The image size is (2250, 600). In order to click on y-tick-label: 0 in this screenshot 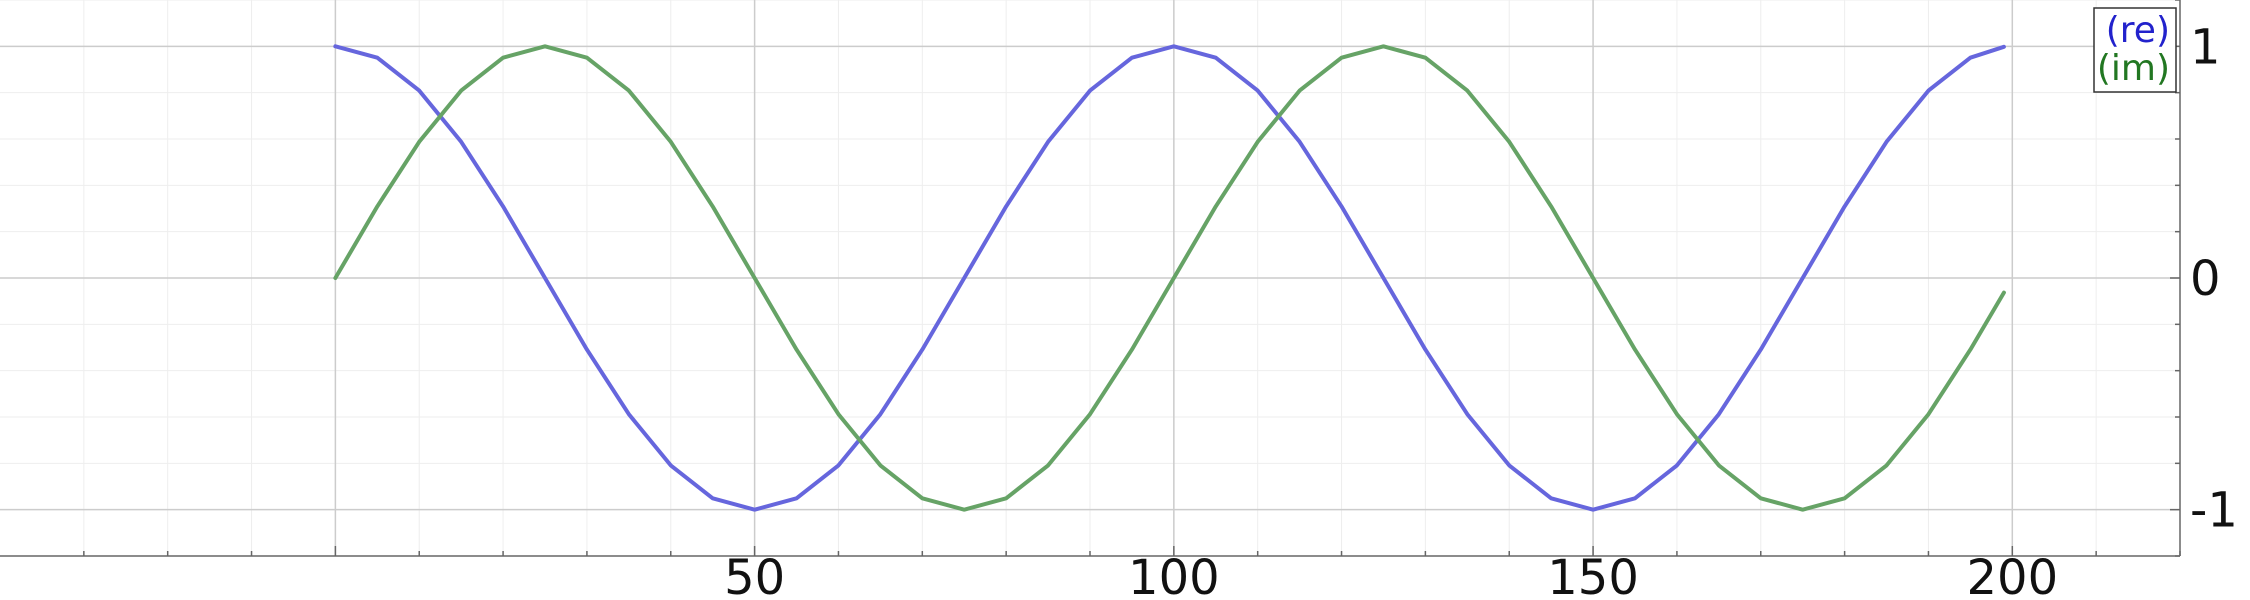, I will do `click(2205, 279)`.